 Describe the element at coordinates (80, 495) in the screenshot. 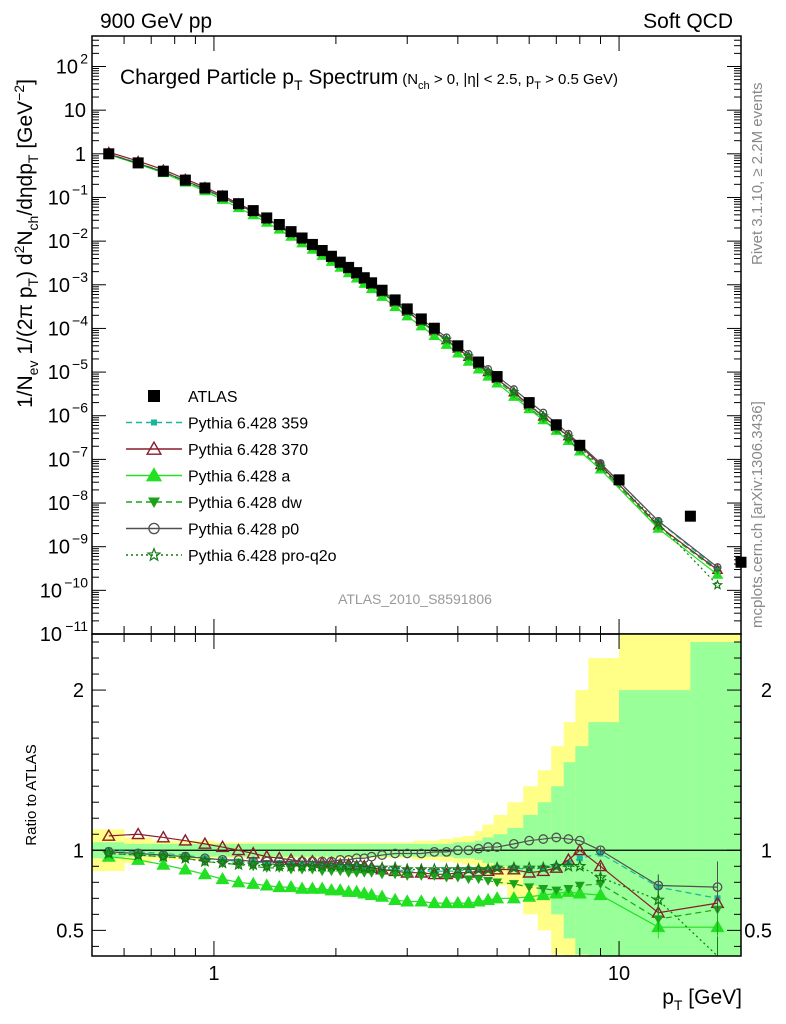

I see `y-tick-exponent: −8` at that location.